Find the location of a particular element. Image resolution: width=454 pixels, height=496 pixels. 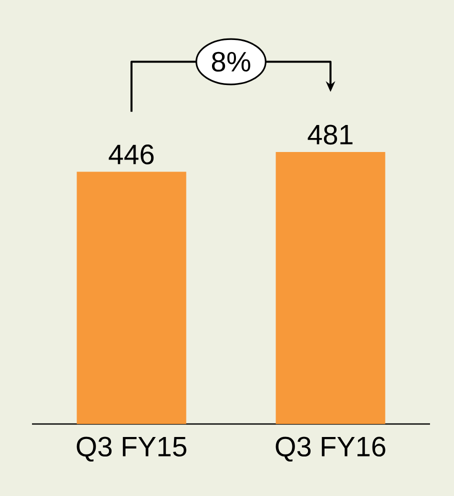

text: 8% is located at coordinates (231, 62).